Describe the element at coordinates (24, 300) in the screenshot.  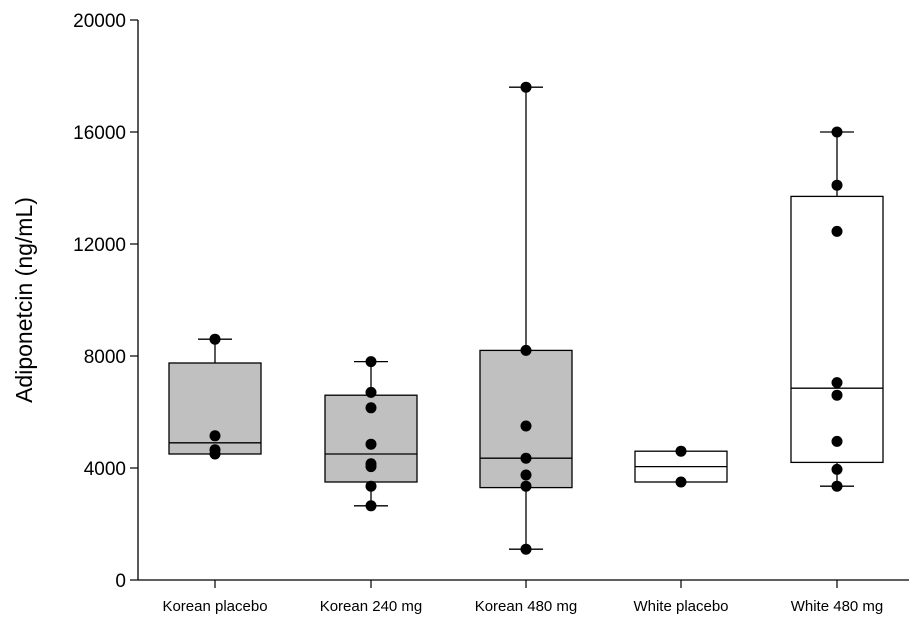
I see `y-axis-title: Adiponetcin (ng/mL)` at that location.